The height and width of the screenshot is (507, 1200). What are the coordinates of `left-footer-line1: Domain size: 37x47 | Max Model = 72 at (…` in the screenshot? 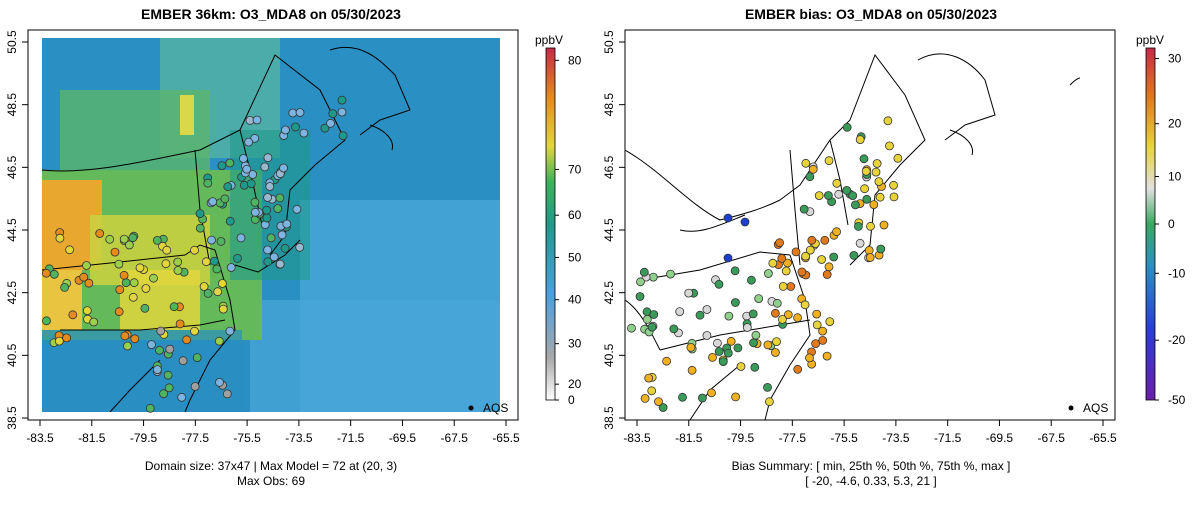 It's located at (271, 466).